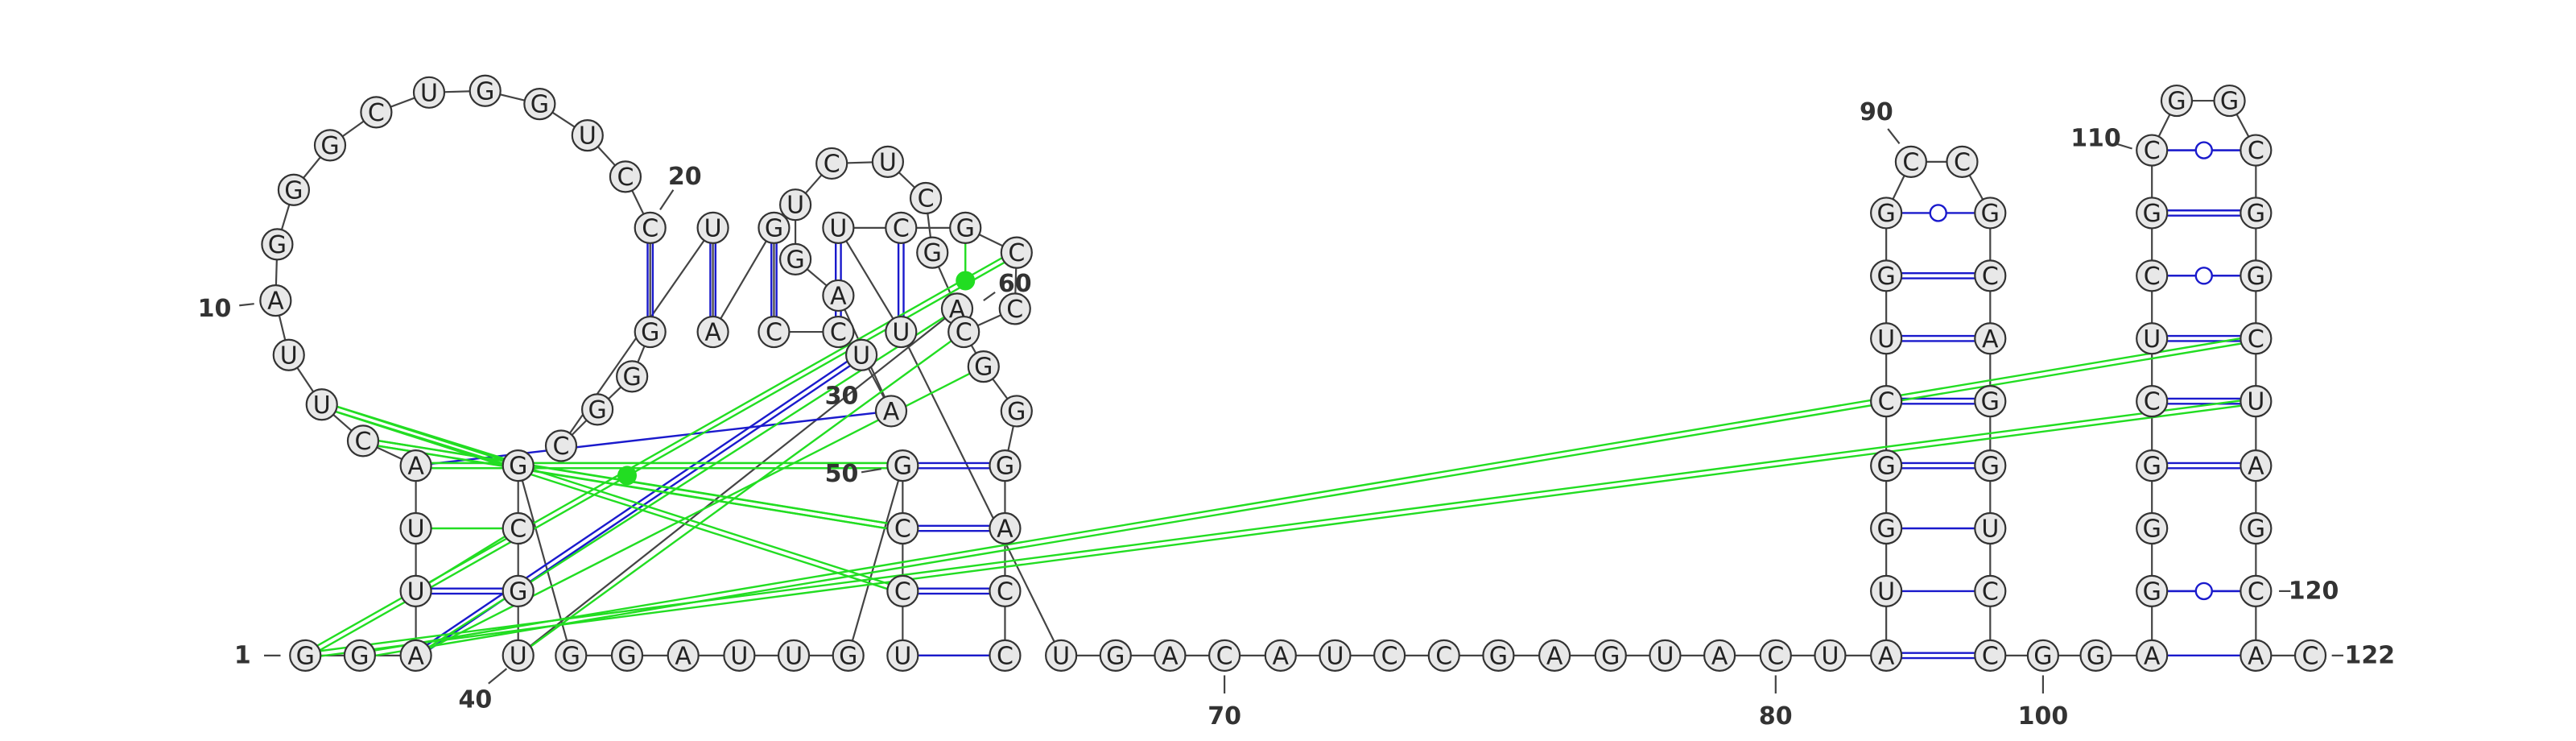  What do you see at coordinates (981, 493) in the screenshot?
I see `backbone-segment` at bounding box center [981, 493].